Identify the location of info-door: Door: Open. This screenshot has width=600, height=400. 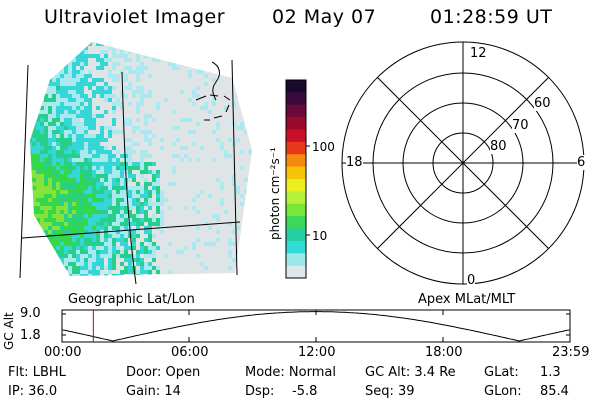
(163, 372).